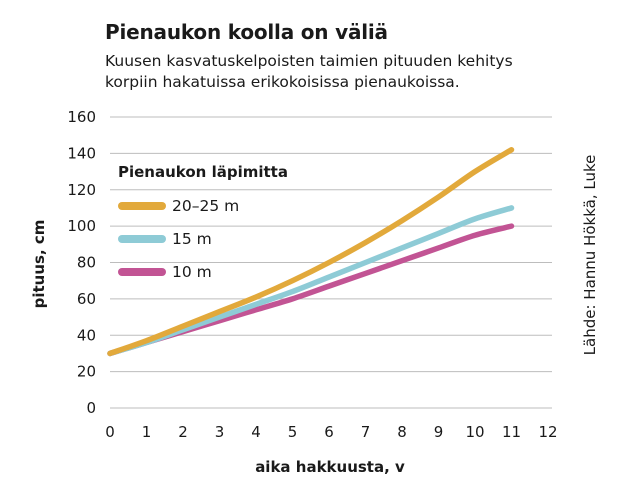 The image size is (620, 500). I want to click on y-axis-title: pituus, cm, so click(39, 264).